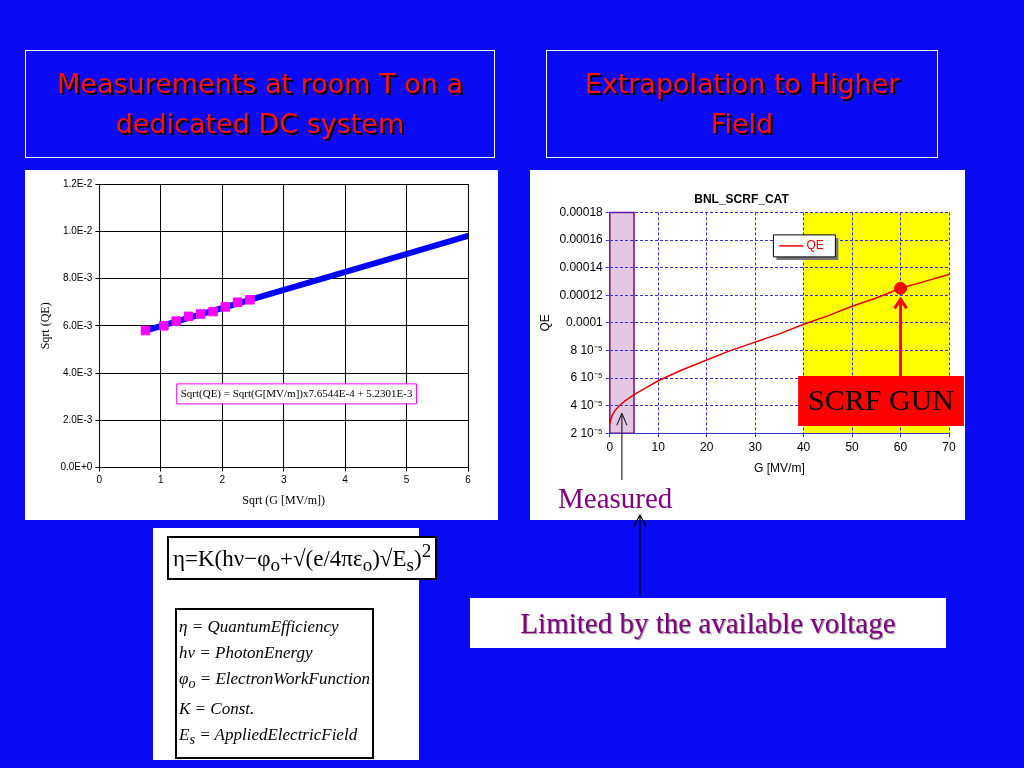 The height and width of the screenshot is (768, 1024). I want to click on y-tick-label: 1.2E-2, so click(77, 183).